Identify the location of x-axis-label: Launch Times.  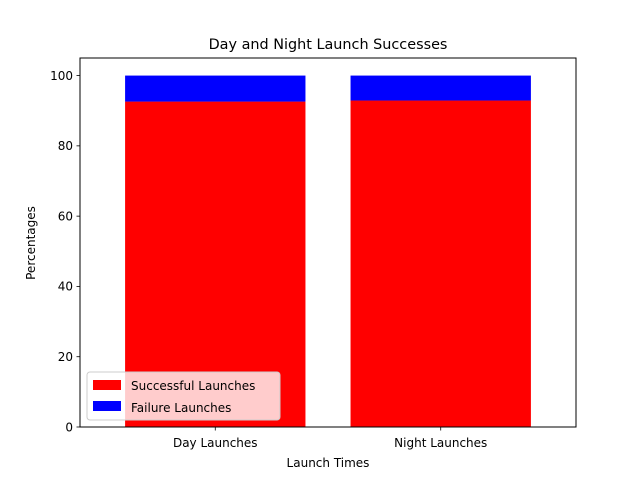
(328, 463).